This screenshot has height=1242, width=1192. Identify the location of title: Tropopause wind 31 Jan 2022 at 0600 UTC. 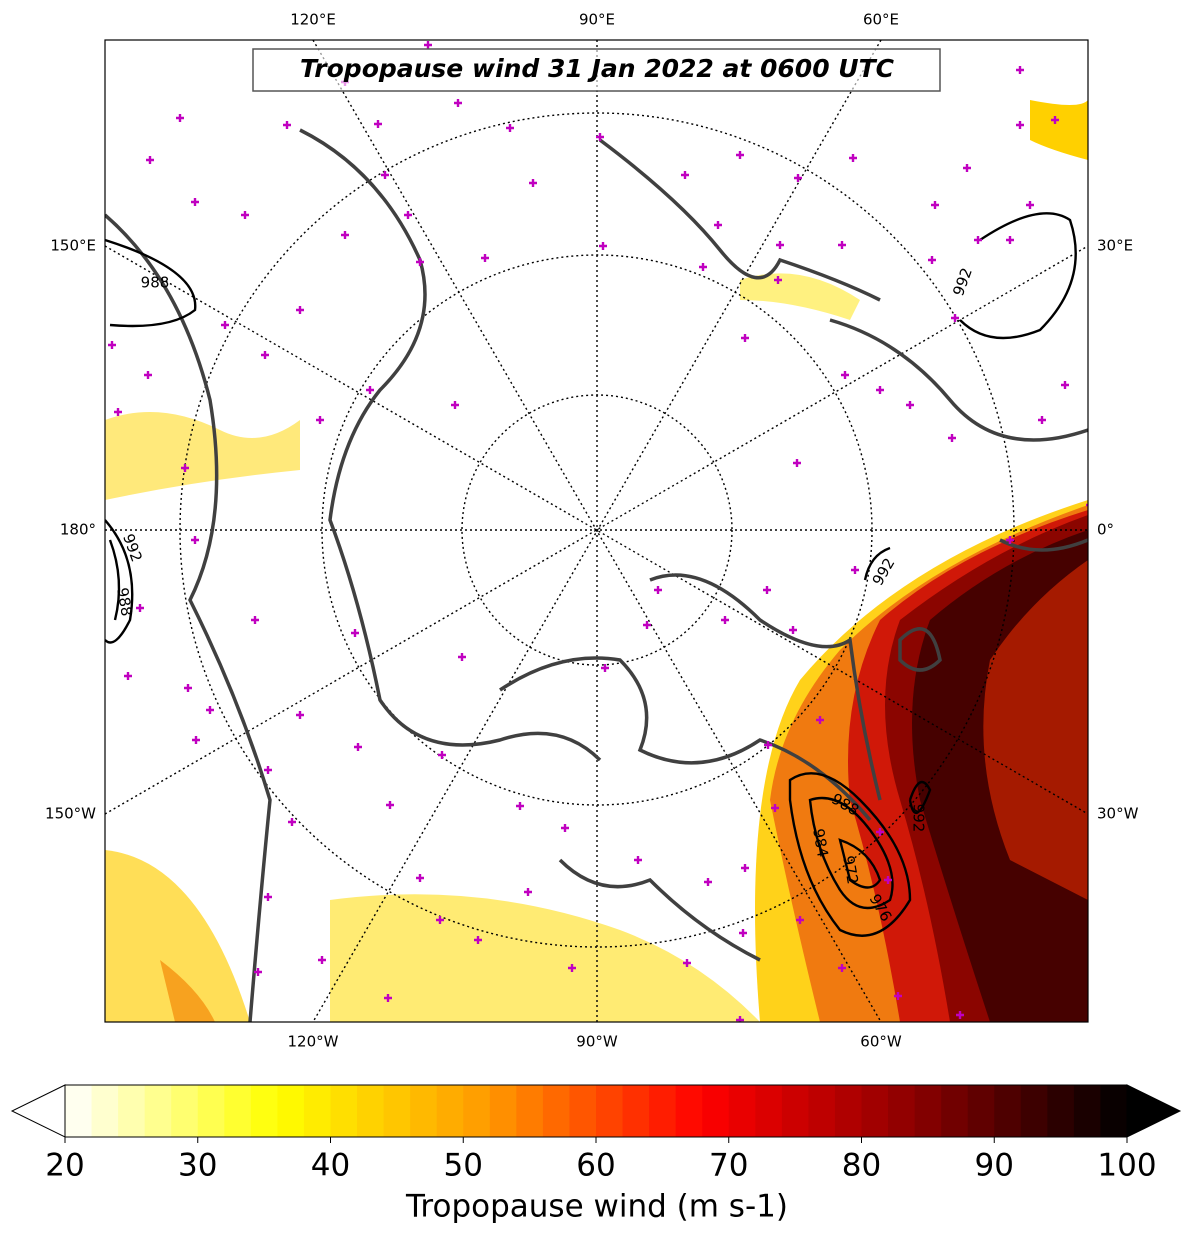
(597, 68).